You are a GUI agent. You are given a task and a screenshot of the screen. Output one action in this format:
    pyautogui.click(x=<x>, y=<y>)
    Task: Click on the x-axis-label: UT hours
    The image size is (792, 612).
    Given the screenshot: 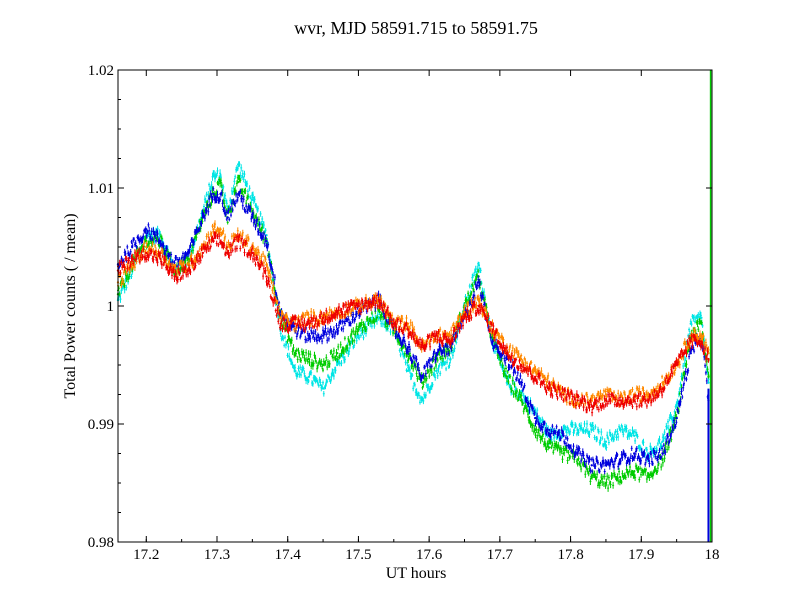 What is the action you would take?
    pyautogui.click(x=416, y=573)
    